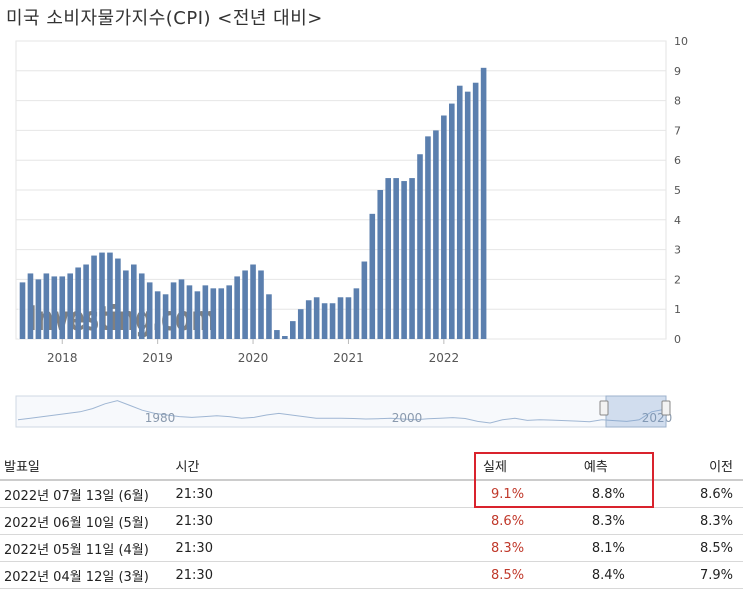  I want to click on y-tick-label: 4, so click(677, 220).